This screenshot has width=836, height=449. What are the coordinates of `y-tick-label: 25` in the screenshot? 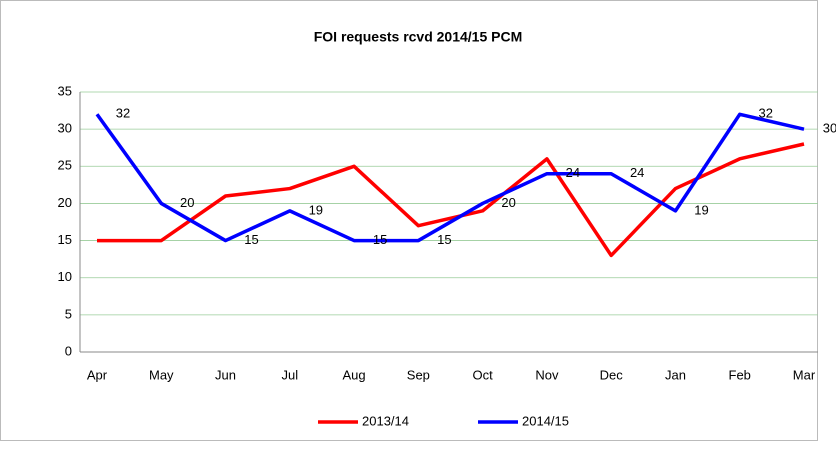 It's located at (65, 165).